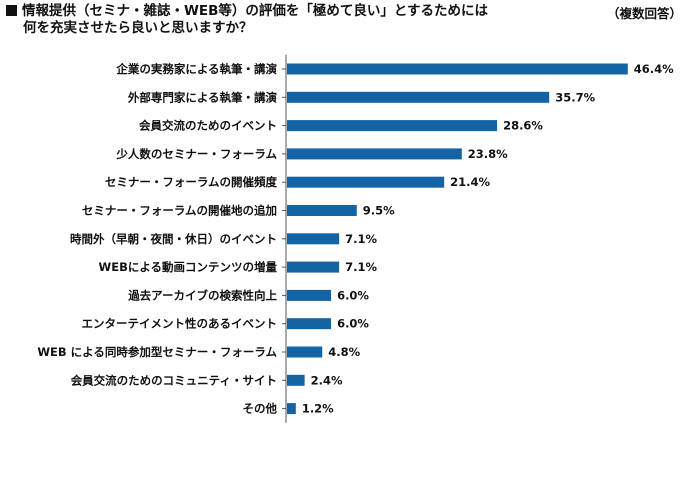 The height and width of the screenshot is (478, 700). I want to click on title-line-1: 情報提供（セミナ・雑誌・WEB等）の評価を「極めて良い」とするためには, so click(255, 11).